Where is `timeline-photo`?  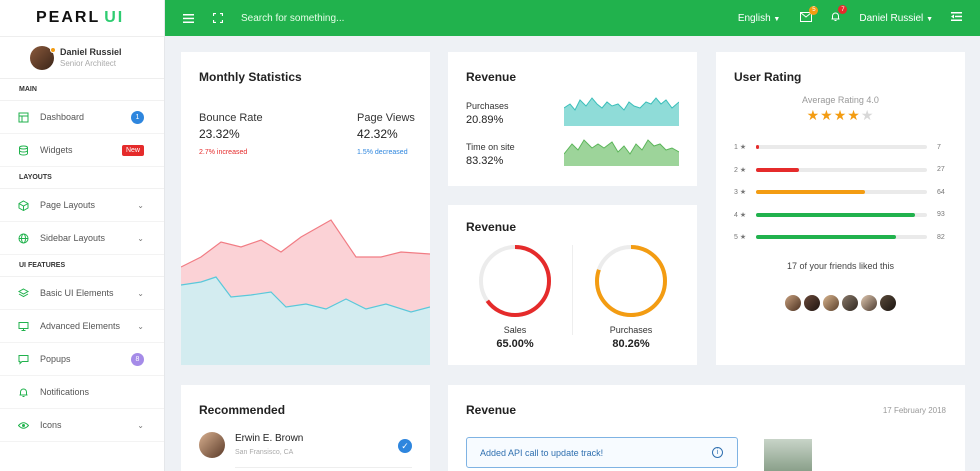 timeline-photo is located at coordinates (788, 455).